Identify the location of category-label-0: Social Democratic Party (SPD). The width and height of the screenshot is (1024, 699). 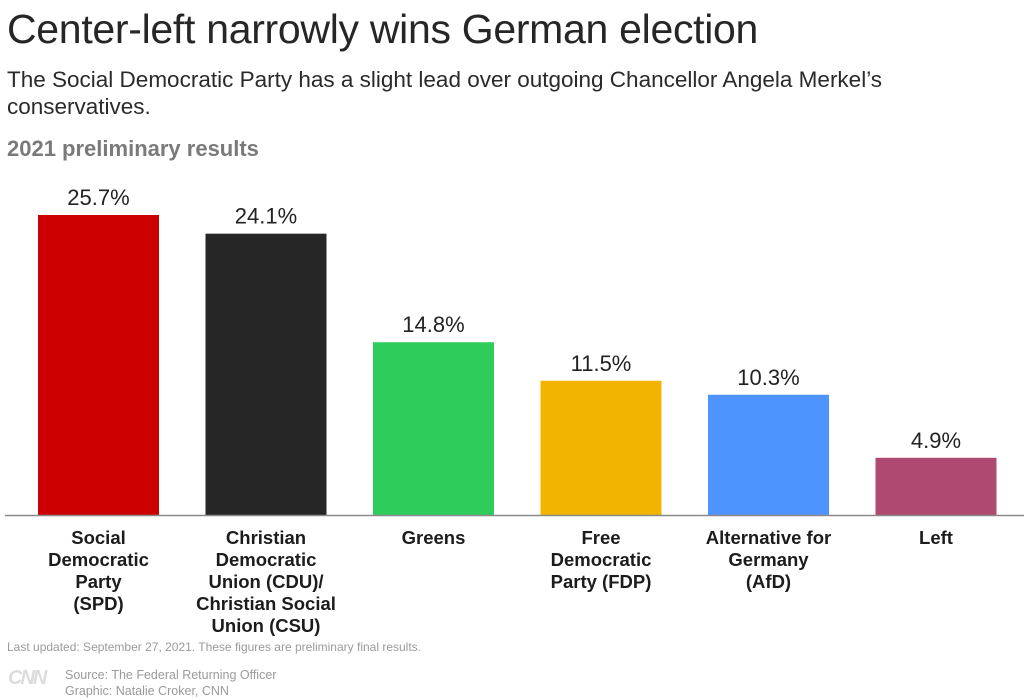
(99, 571).